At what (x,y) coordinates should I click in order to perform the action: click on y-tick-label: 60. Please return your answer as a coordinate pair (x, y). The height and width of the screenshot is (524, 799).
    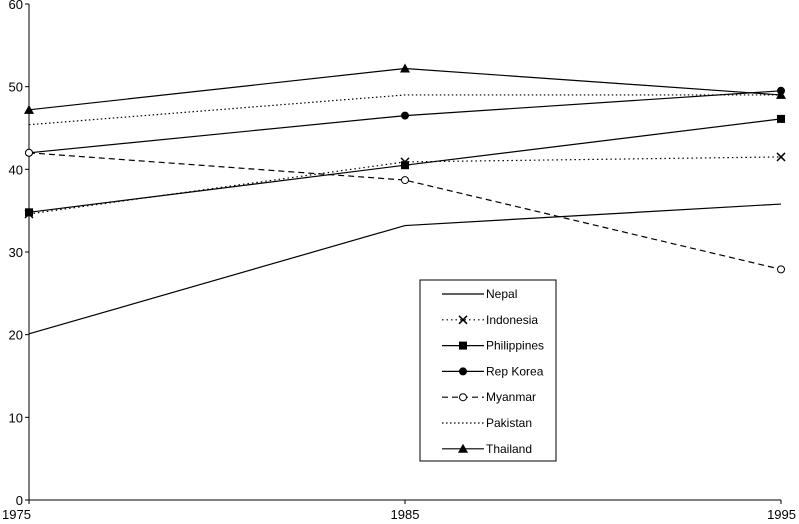
    Looking at the image, I should click on (16, 6).